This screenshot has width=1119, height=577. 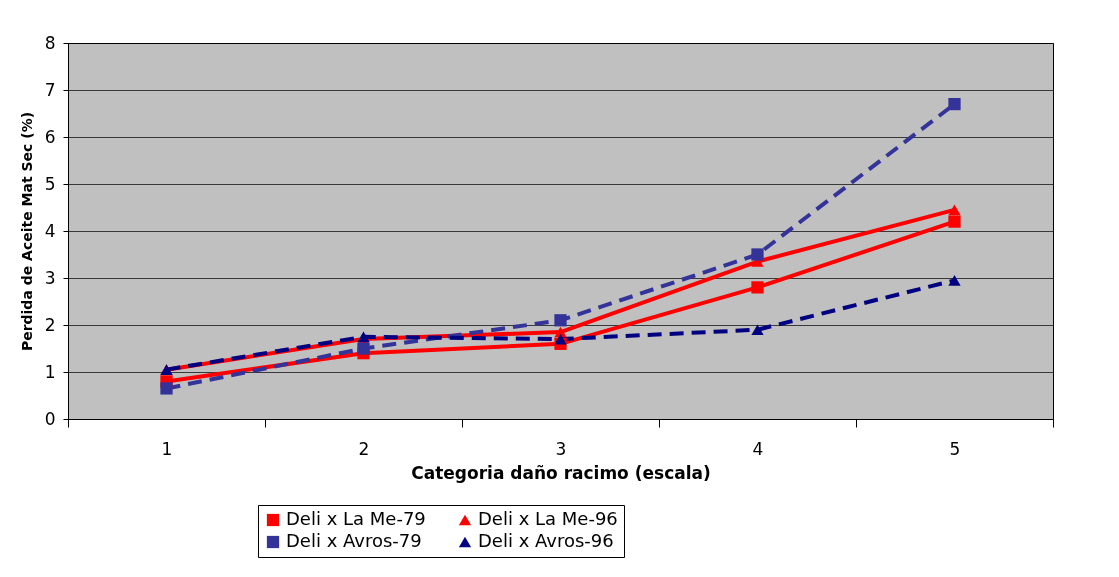 I want to click on y-tick-label: 1, so click(x=50, y=371).